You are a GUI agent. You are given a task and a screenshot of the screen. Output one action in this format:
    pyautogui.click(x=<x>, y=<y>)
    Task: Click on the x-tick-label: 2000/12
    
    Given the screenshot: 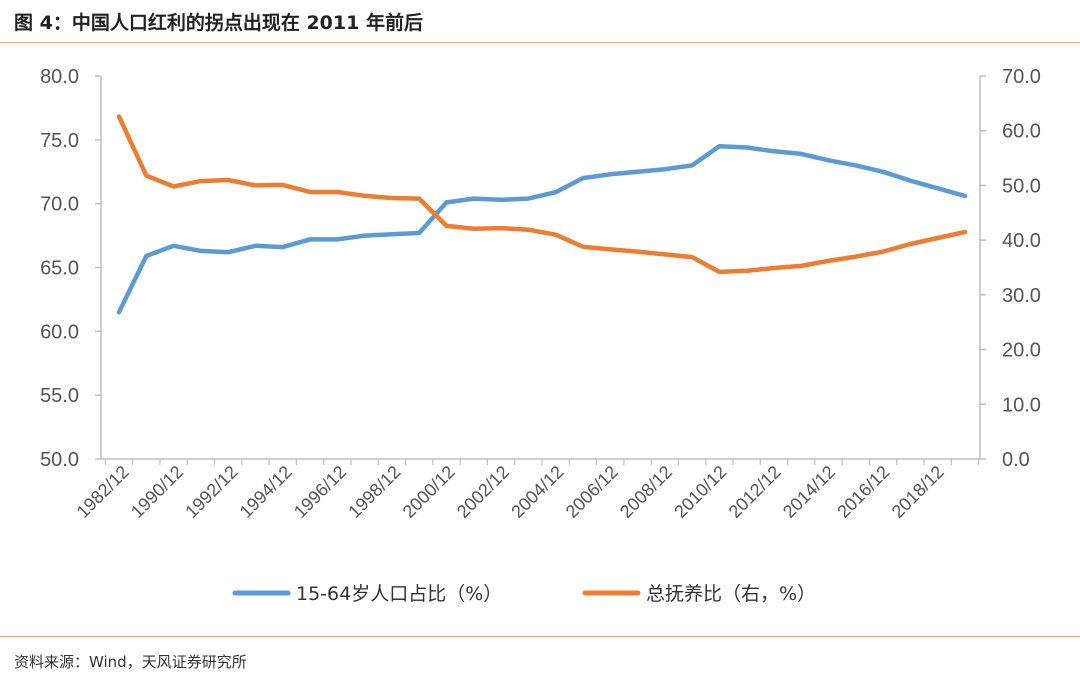 What is the action you would take?
    pyautogui.click(x=429, y=492)
    